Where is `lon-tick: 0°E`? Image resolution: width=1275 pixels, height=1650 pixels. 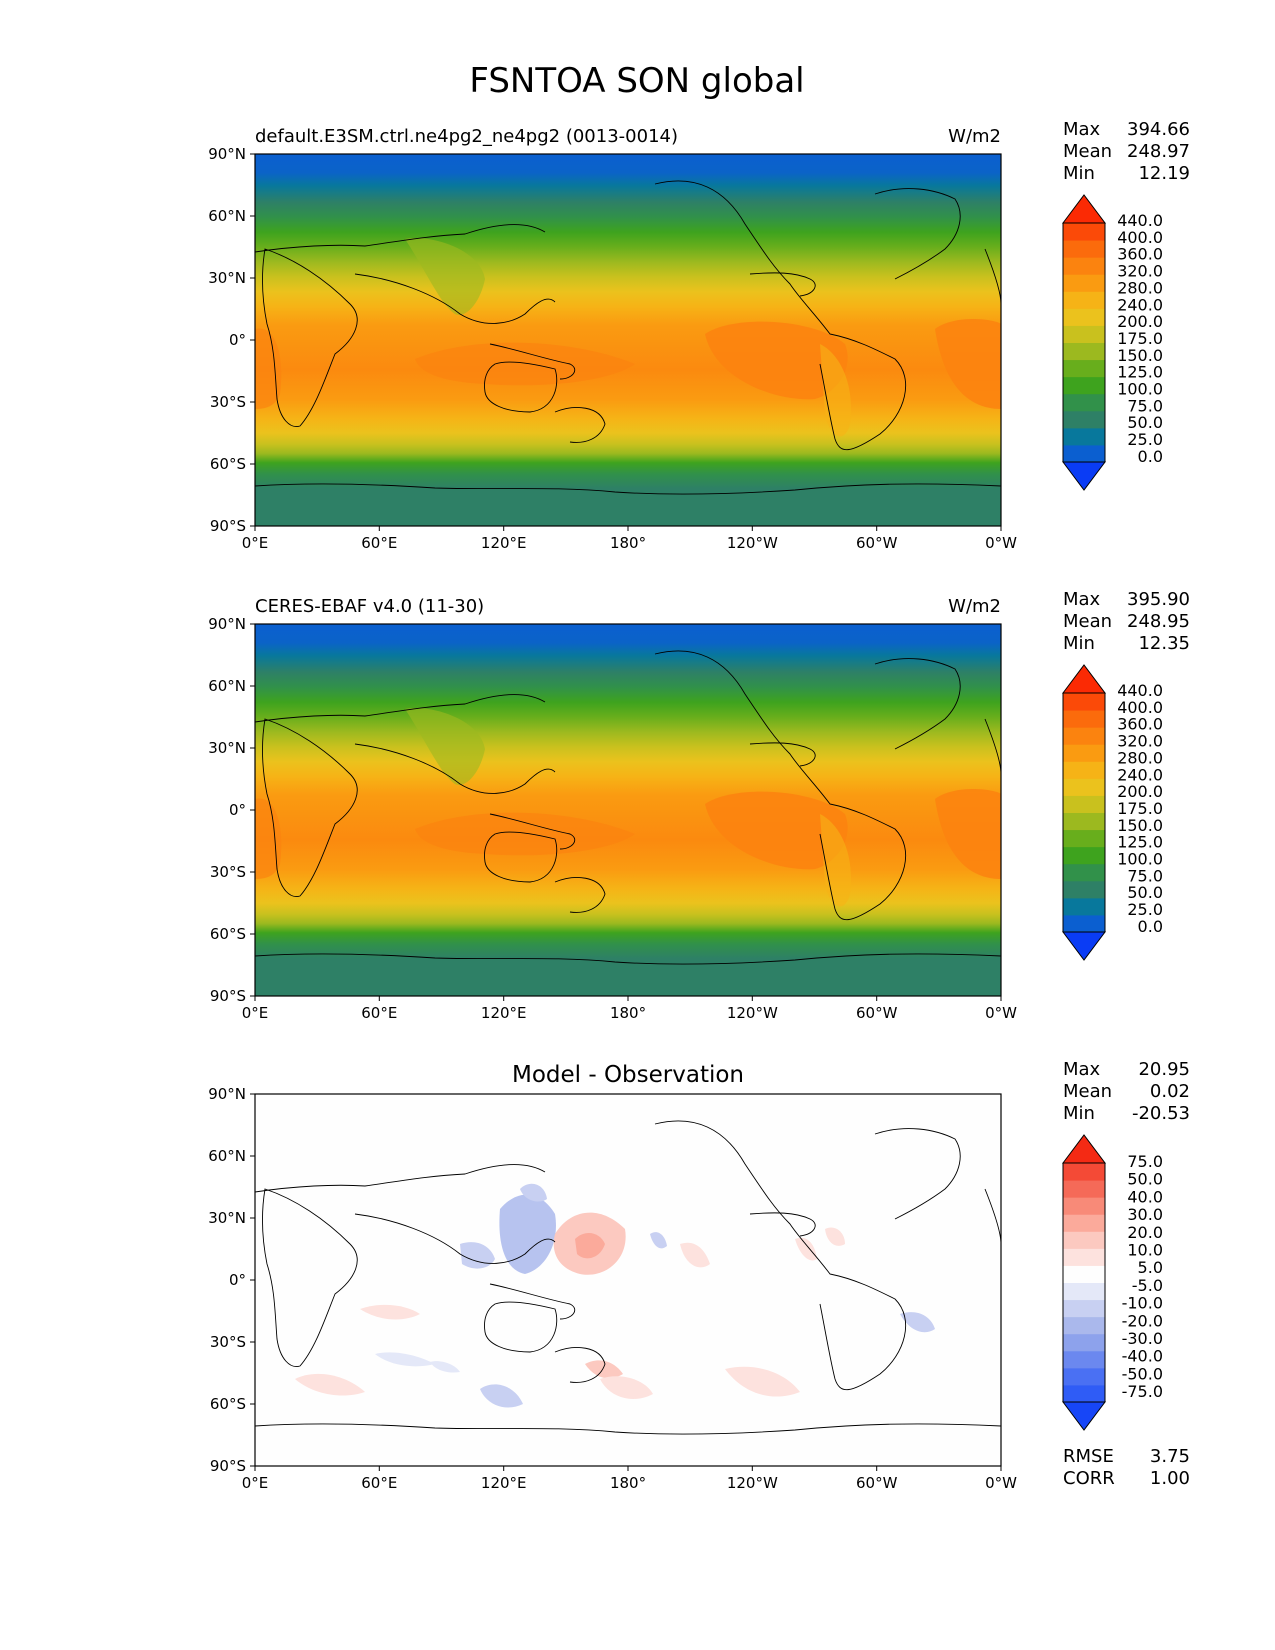
lon-tick: 0°E is located at coordinates (255, 1483).